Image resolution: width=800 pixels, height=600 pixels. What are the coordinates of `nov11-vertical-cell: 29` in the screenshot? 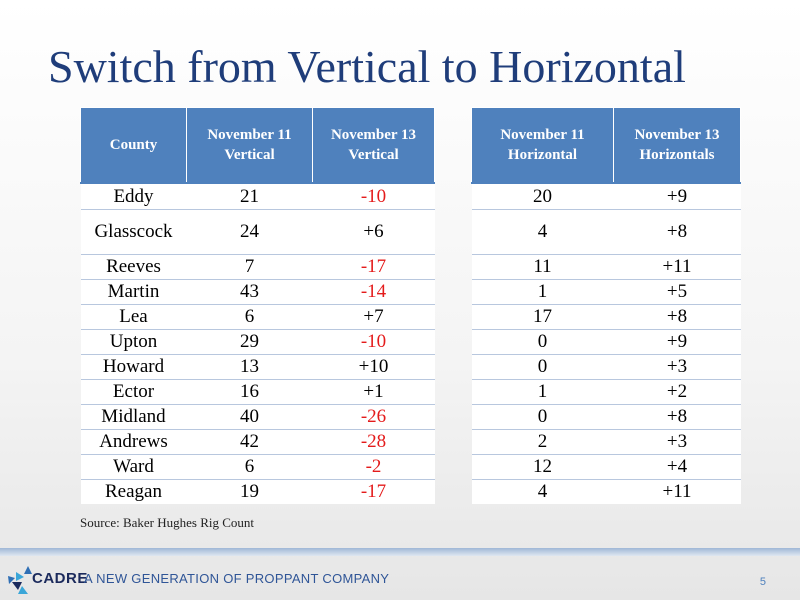 It's located at (249, 342).